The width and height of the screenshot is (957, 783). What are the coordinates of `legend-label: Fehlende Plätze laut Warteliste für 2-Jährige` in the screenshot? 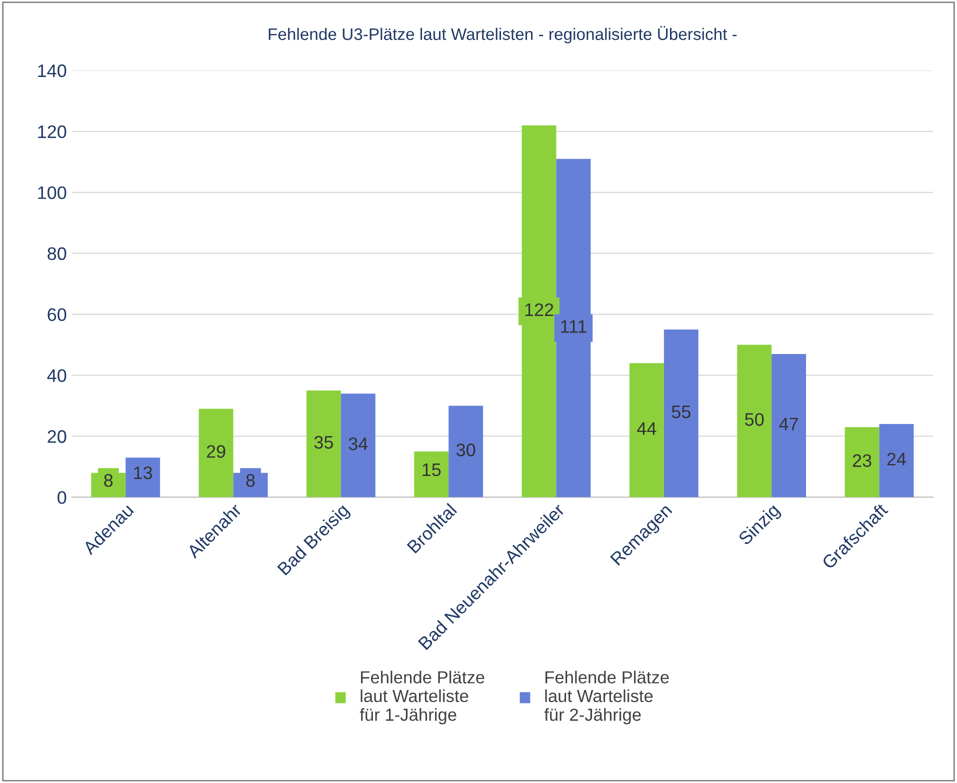 It's located at (606, 697).